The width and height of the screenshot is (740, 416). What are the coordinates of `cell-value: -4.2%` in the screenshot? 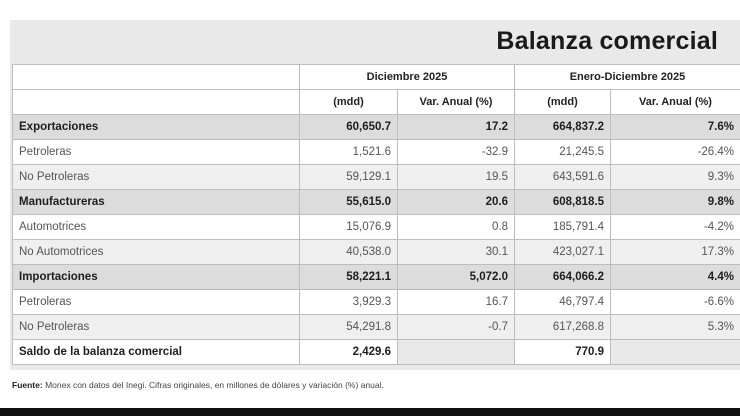 It's located at (675, 227).